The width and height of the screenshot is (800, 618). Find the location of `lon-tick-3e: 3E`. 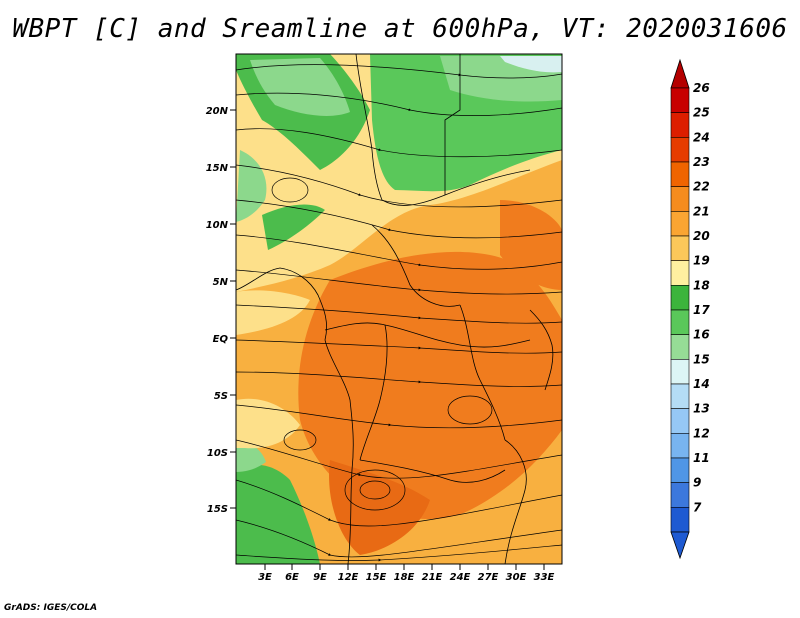

lon-tick-3e: 3E is located at coordinates (265, 573).